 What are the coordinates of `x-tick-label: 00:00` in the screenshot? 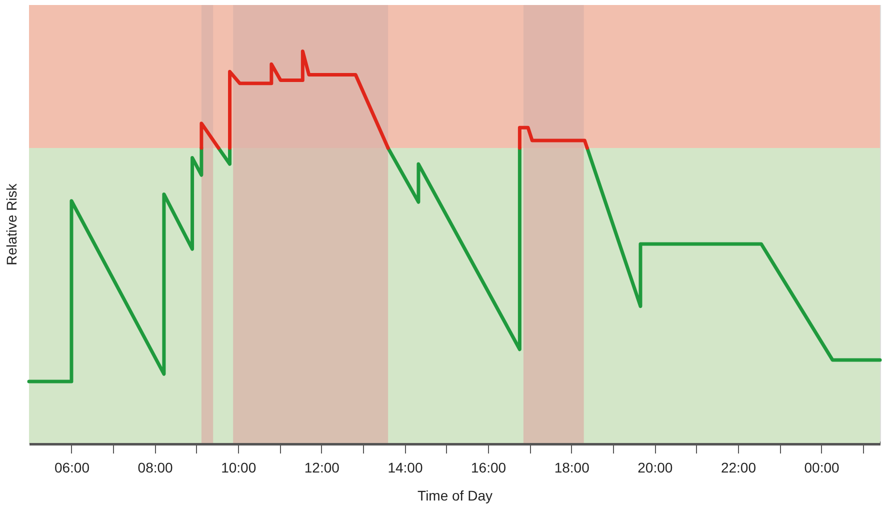 It's located at (822, 468).